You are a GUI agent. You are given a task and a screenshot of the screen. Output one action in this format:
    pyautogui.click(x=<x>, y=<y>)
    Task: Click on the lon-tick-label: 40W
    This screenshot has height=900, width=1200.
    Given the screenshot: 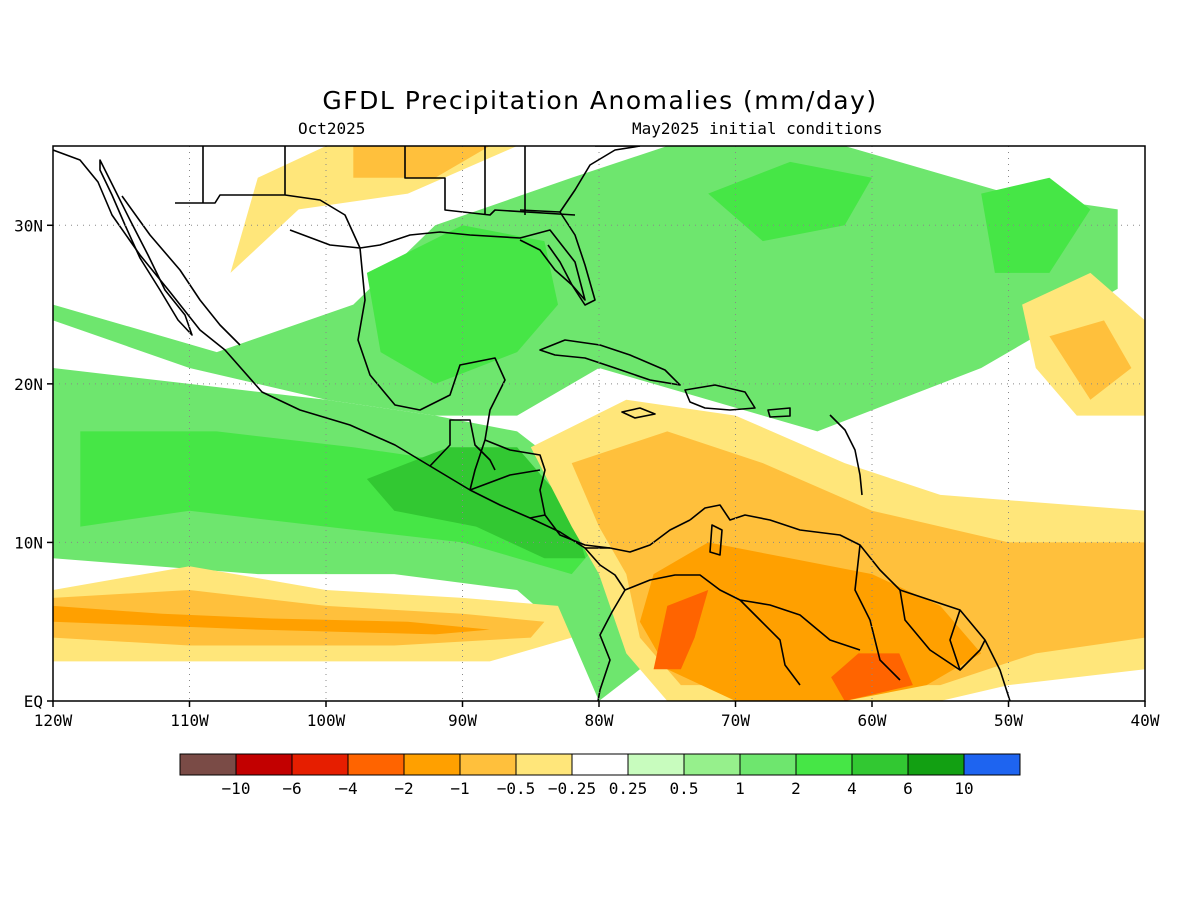 What is the action you would take?
    pyautogui.click(x=1145, y=720)
    